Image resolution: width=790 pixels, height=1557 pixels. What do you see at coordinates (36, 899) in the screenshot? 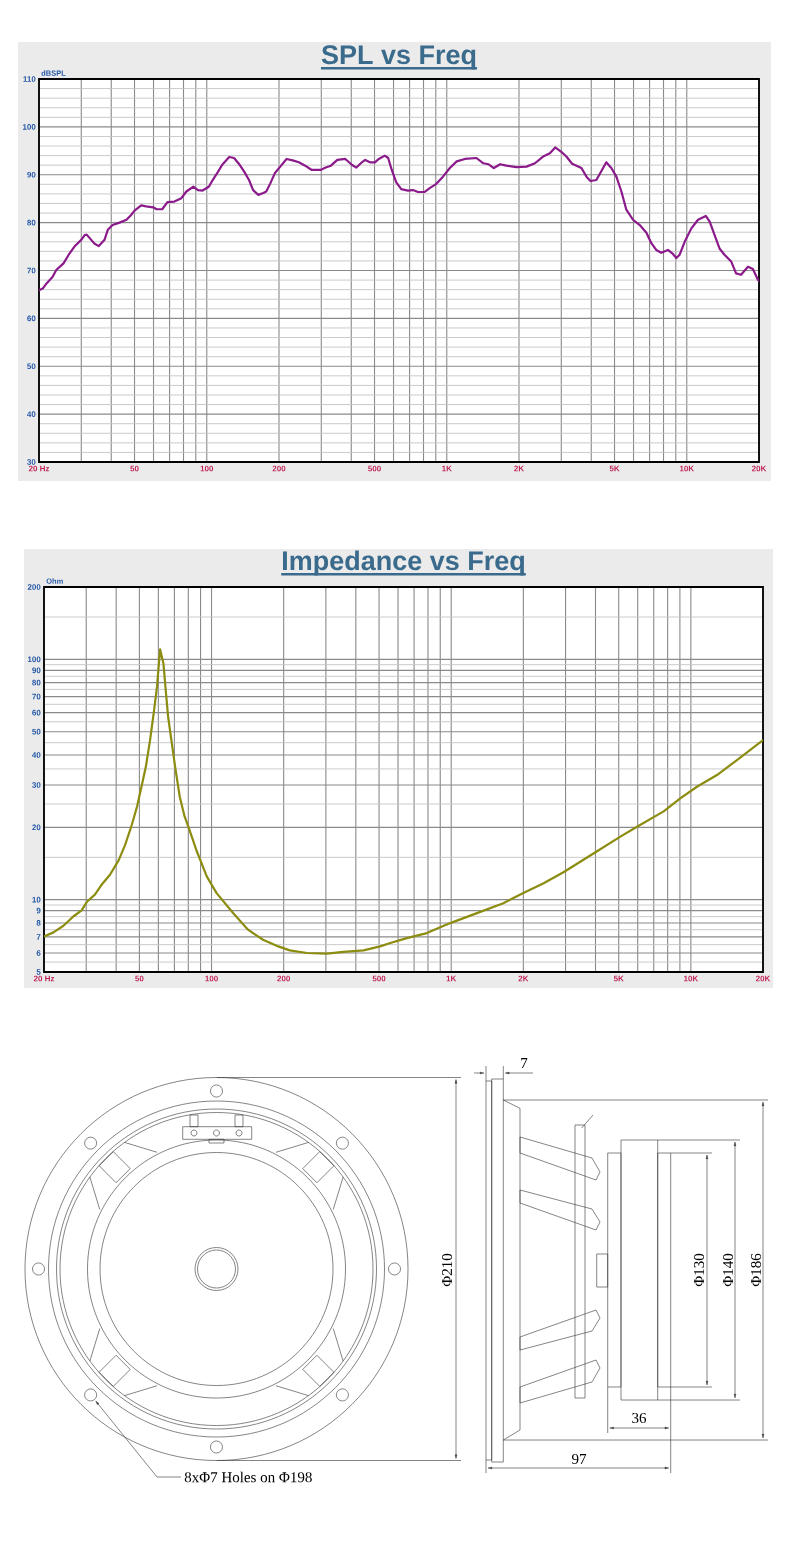
I see `y-tick-label: 10` at bounding box center [36, 899].